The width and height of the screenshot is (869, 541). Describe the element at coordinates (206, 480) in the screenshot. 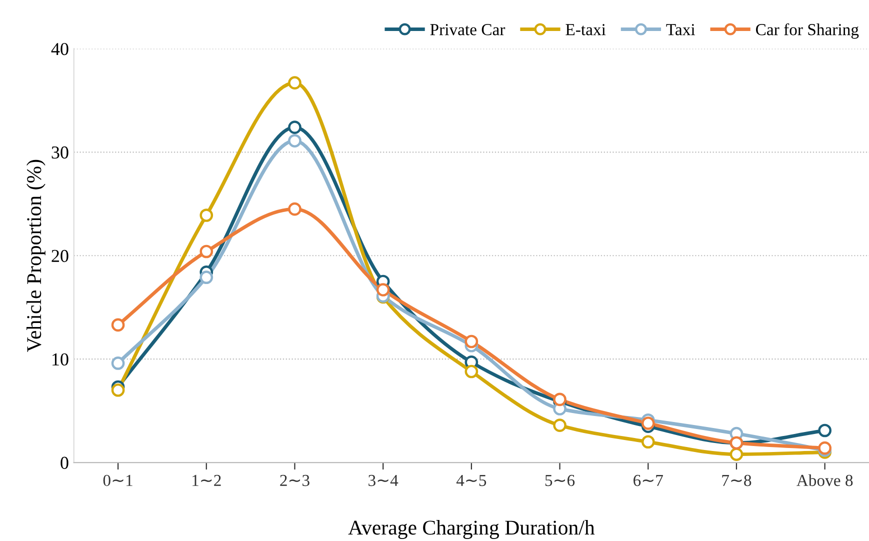

I see `x-tick-label: 1∼2` at that location.